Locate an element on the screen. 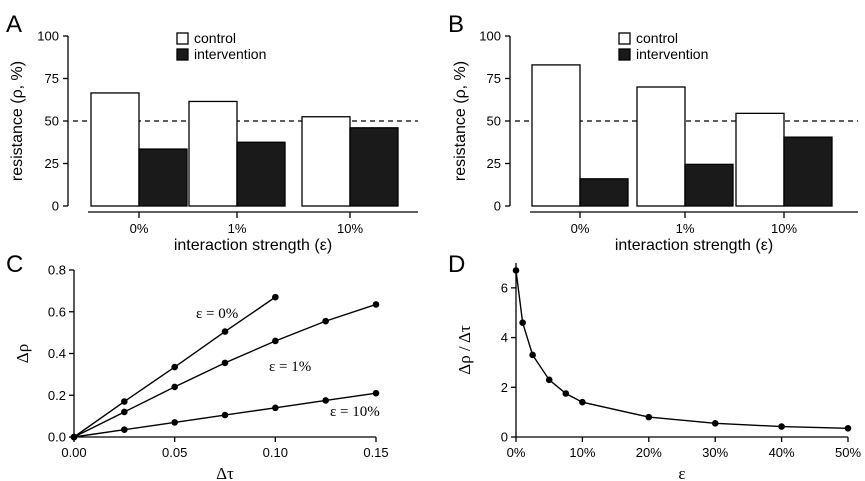 The height and width of the screenshot is (481, 865). x-axis-label: ε is located at coordinates (681, 472).